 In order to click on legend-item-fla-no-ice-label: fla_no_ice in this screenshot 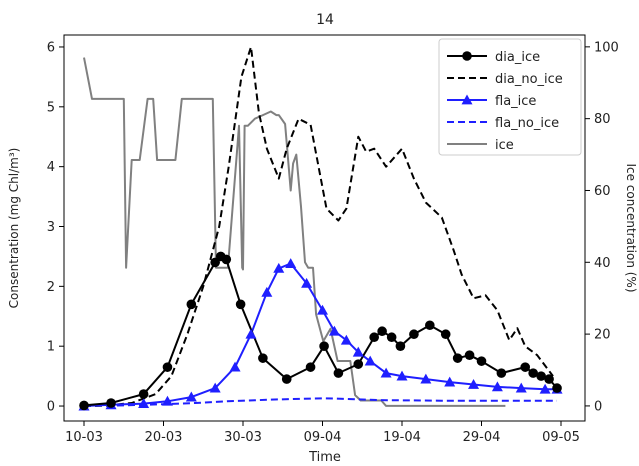, I will do `click(527, 123)`.